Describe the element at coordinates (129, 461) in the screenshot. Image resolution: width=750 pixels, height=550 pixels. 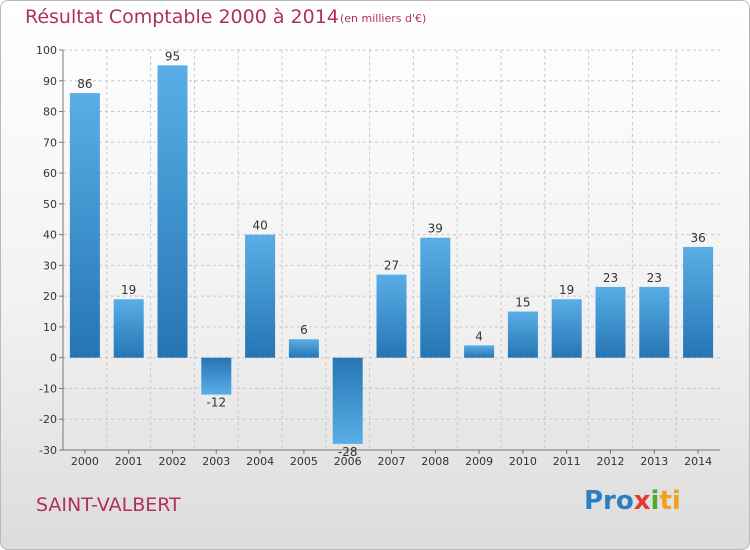
I see `x-tick-label: 2001` at that location.